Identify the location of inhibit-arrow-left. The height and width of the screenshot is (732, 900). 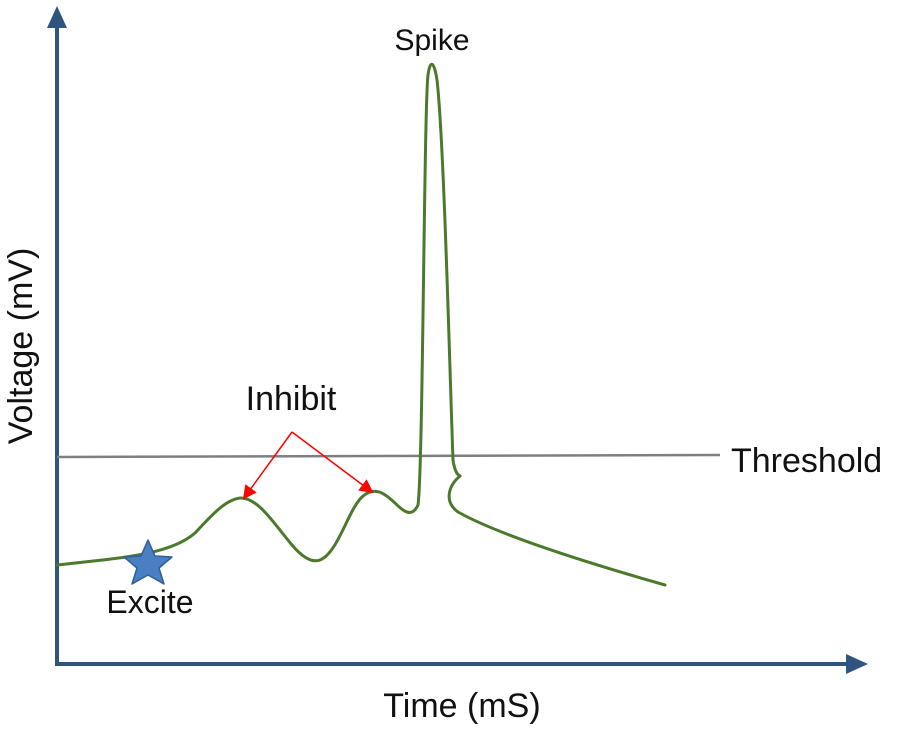
(267, 465).